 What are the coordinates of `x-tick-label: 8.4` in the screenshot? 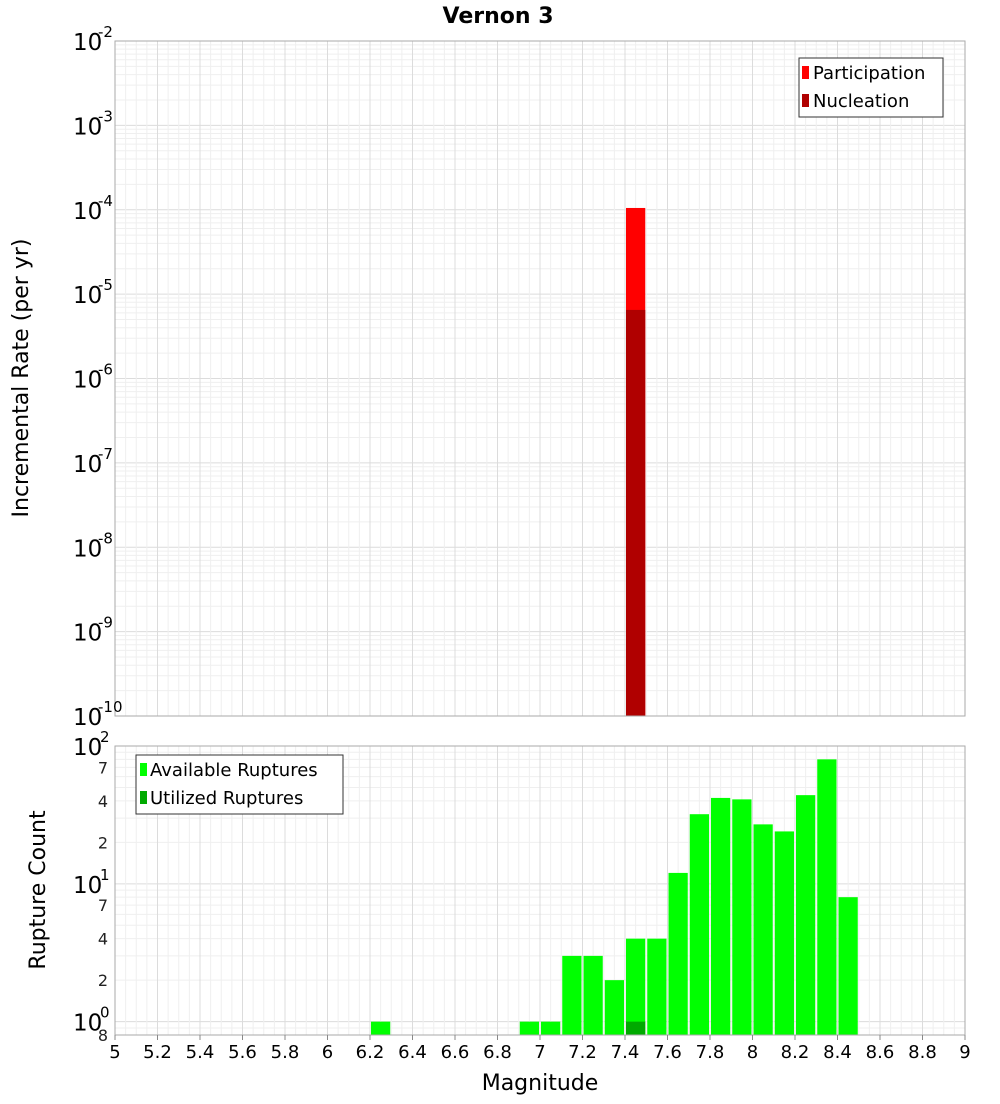 It's located at (837, 1052).